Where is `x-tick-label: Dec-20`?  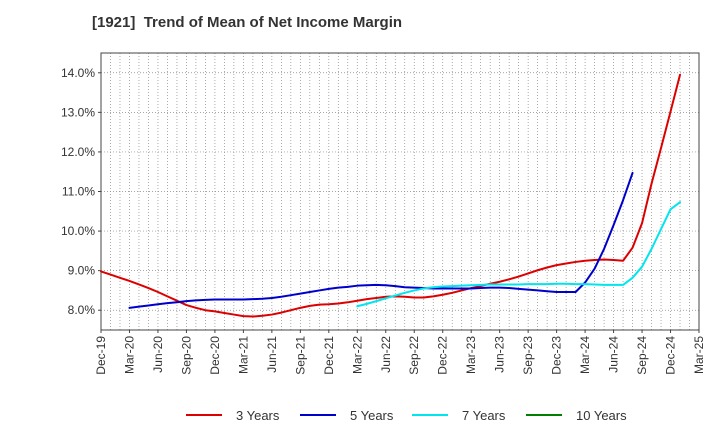
x-tick-label: Dec-20 is located at coordinates (215, 355).